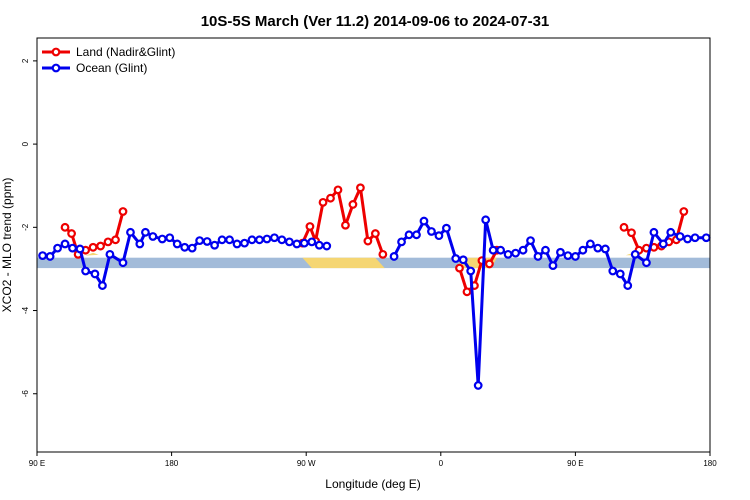 This screenshot has height=500, width=750. Describe the element at coordinates (25, 394) in the screenshot. I see `y-tick-label-4: -6` at that location.